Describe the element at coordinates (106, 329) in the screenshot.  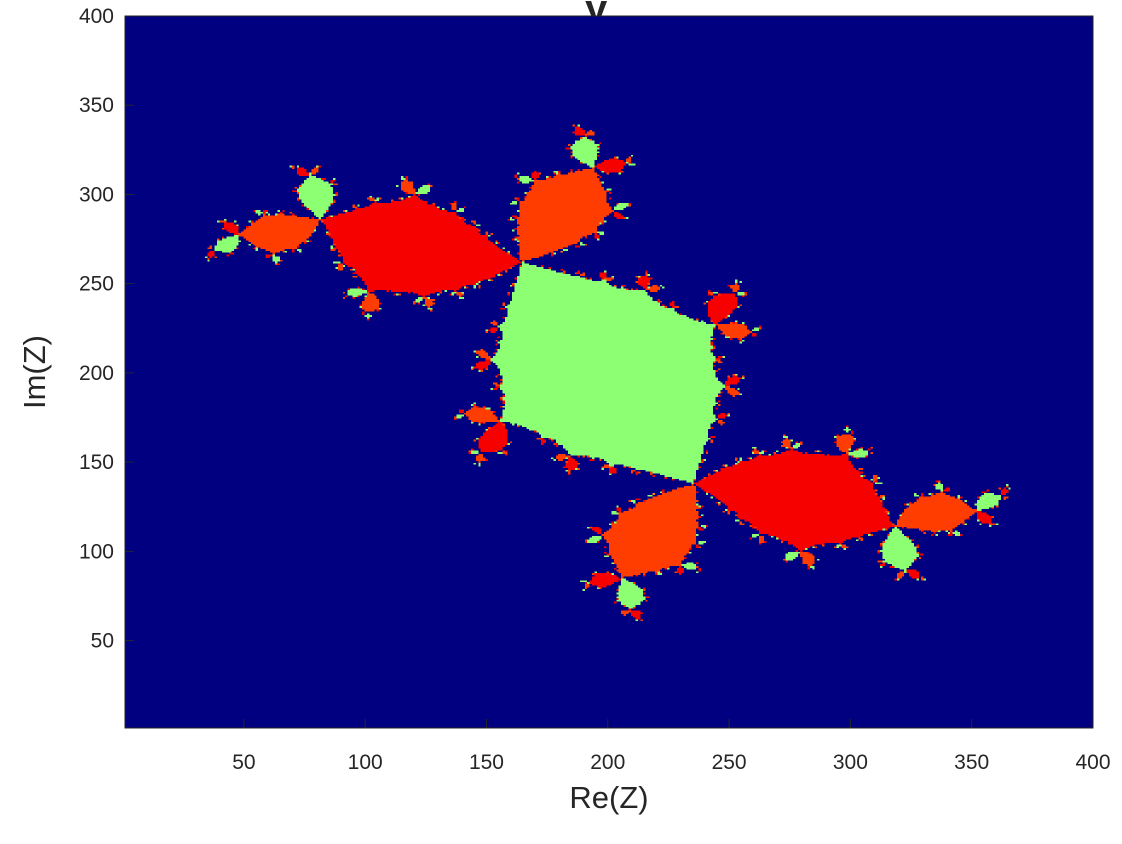
I see `y-axis: 50 100 150 200 250 300 350 400` at that location.